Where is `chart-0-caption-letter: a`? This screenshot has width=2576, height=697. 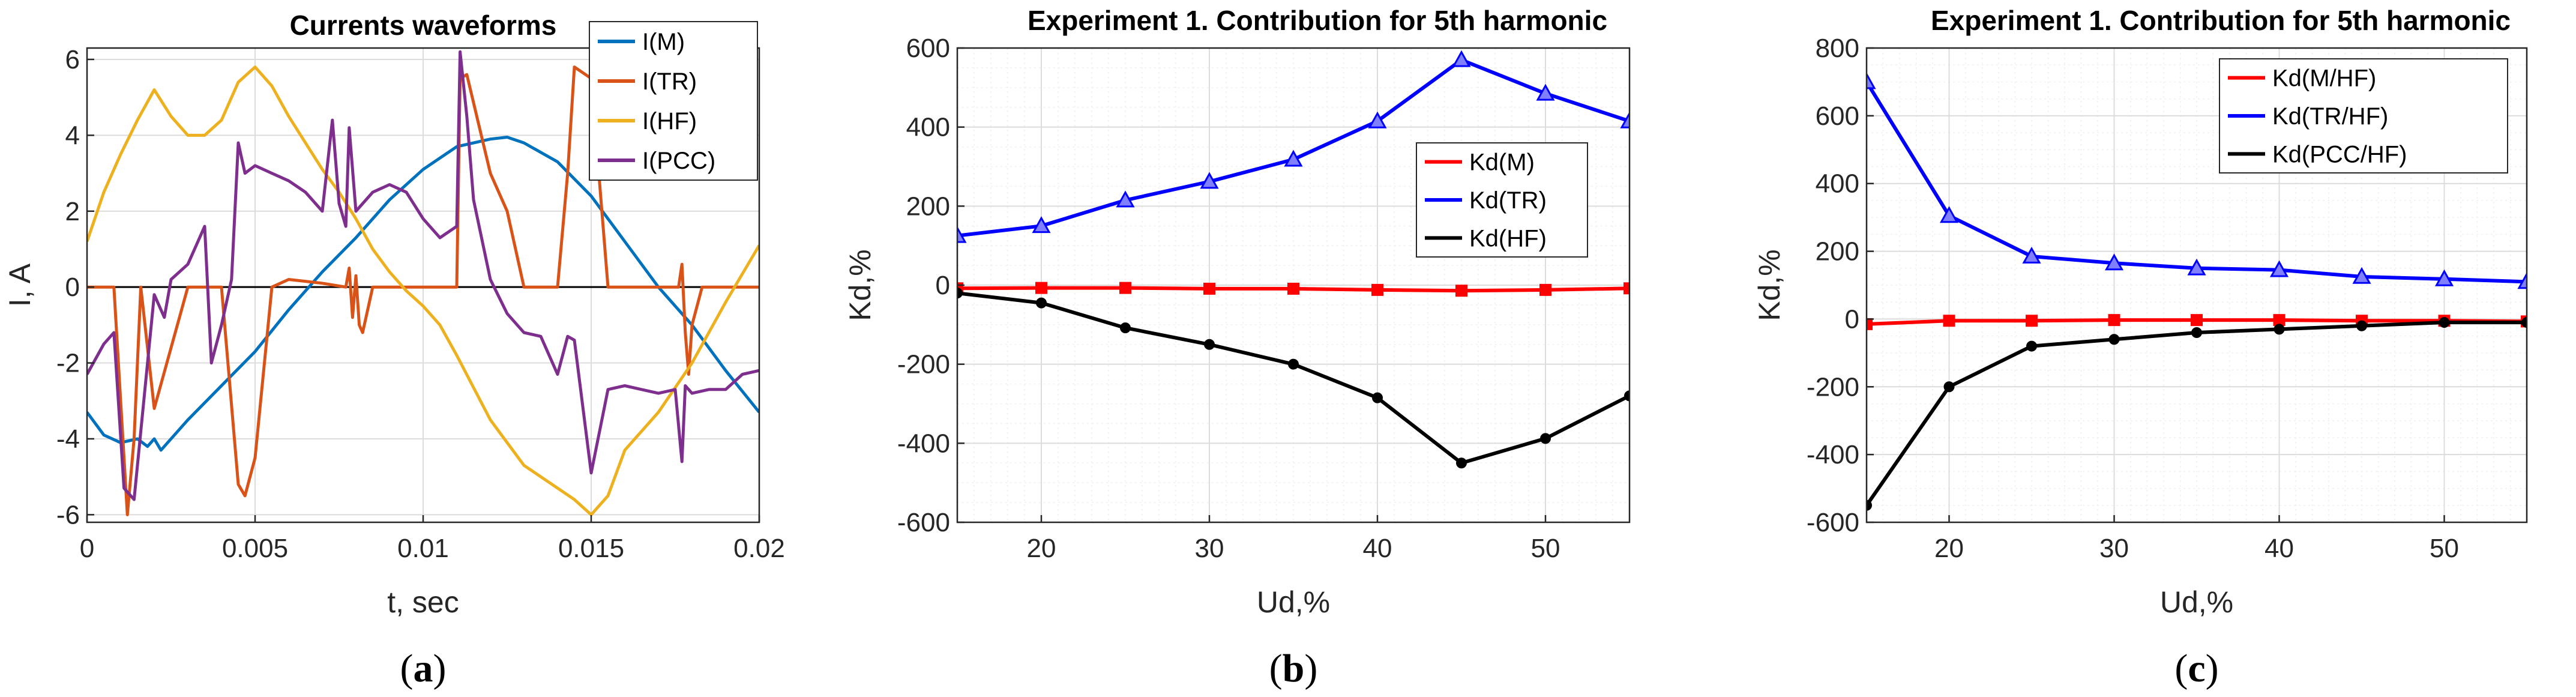 chart-0-caption-letter: a is located at coordinates (423, 668).